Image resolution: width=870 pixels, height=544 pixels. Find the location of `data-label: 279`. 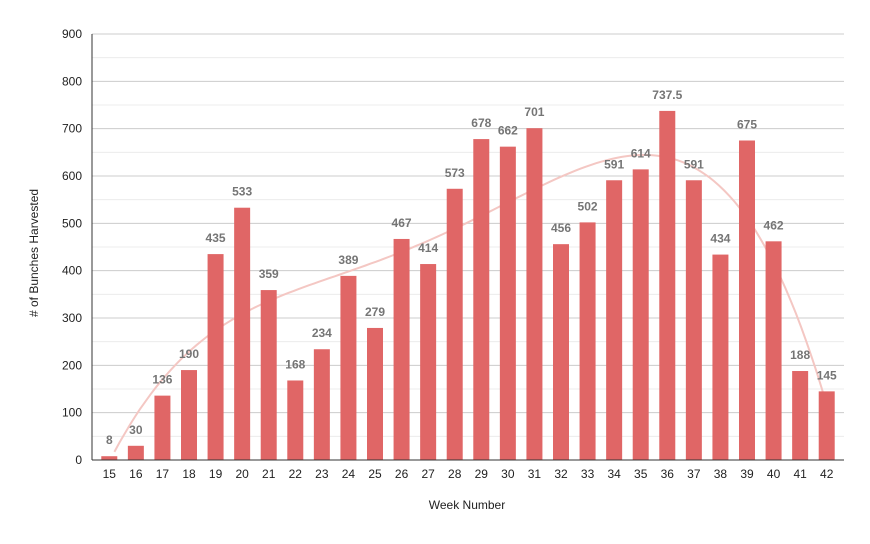

data-label: 279 is located at coordinates (375, 312).